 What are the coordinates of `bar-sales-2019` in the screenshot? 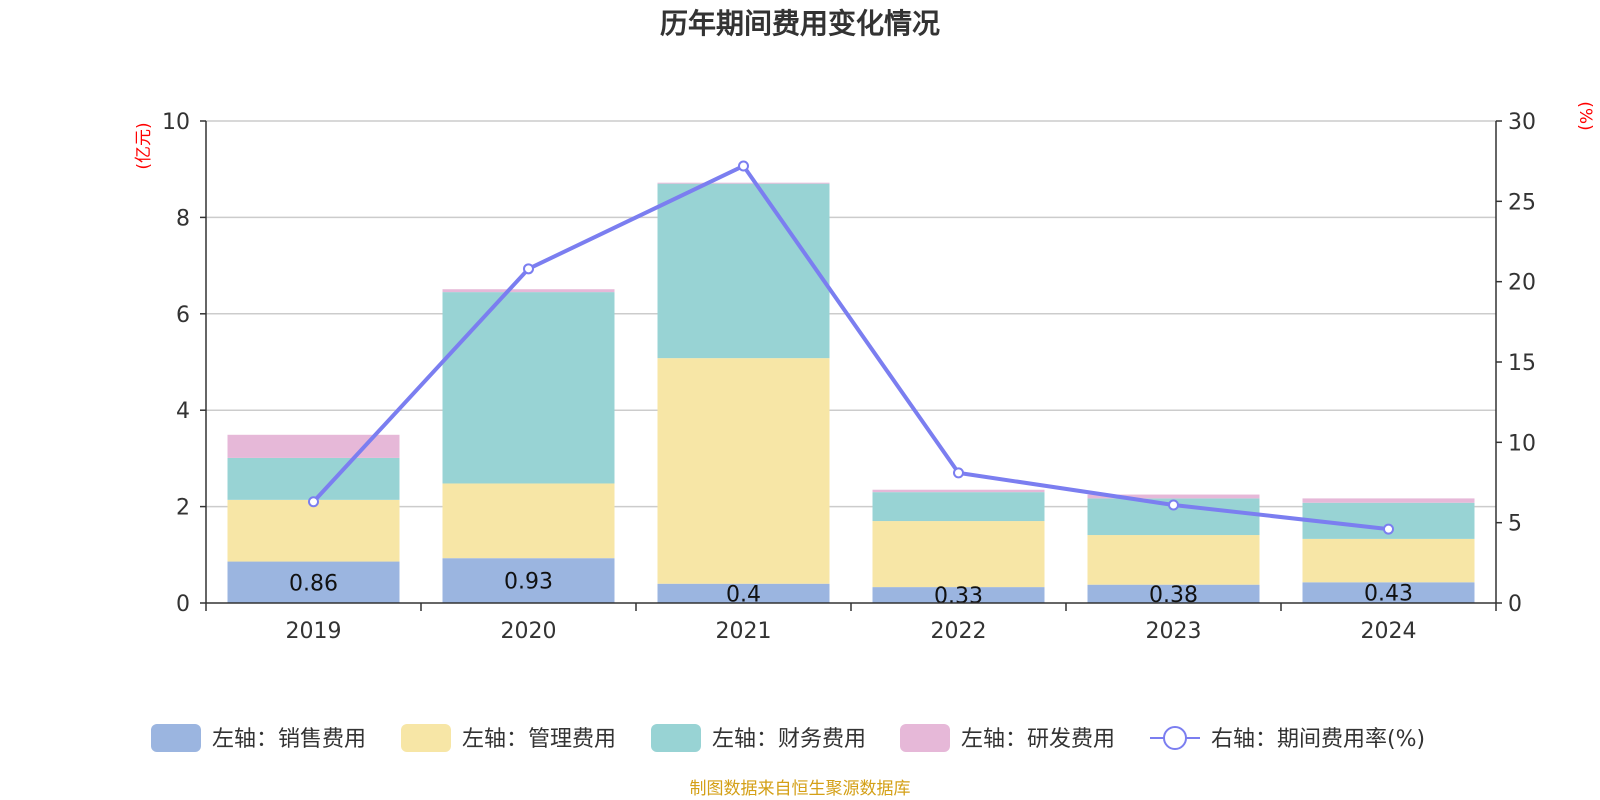 It's located at (313, 582).